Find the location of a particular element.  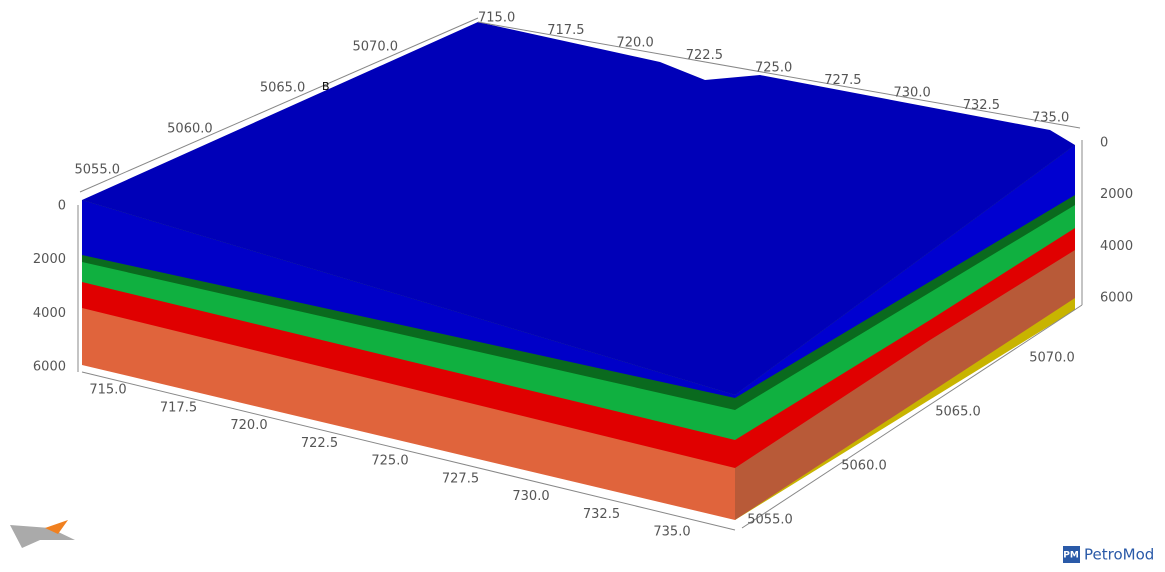

well-label: B is located at coordinates (326, 86).